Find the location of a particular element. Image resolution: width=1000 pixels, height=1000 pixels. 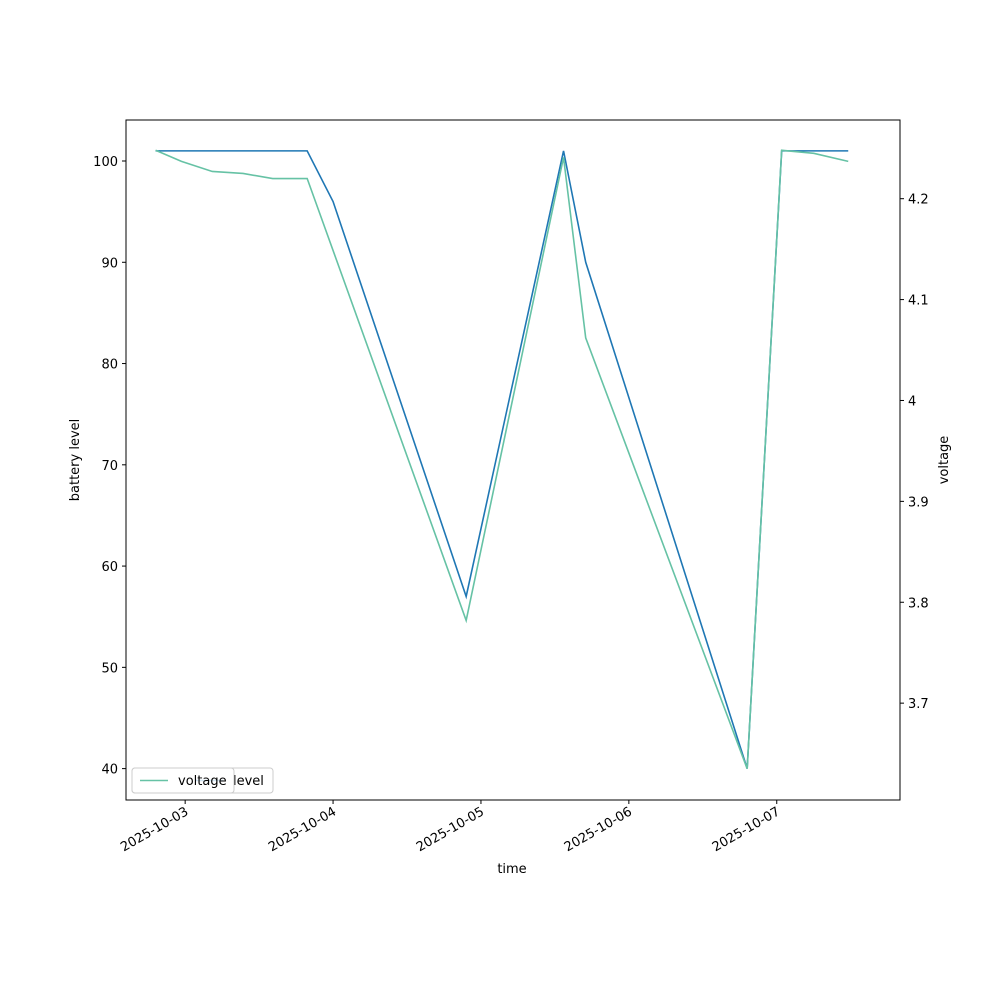

y-tick-label: 50 is located at coordinates (109, 668).